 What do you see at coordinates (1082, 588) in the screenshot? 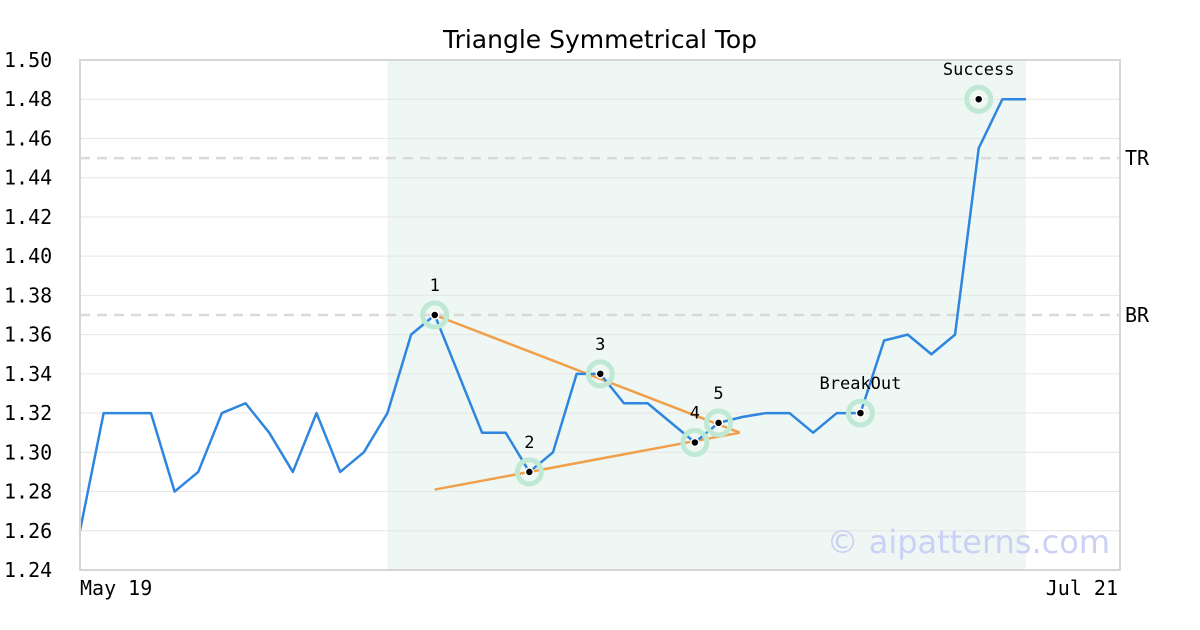
I see `x-tick-label-end: Jul 21` at bounding box center [1082, 588].